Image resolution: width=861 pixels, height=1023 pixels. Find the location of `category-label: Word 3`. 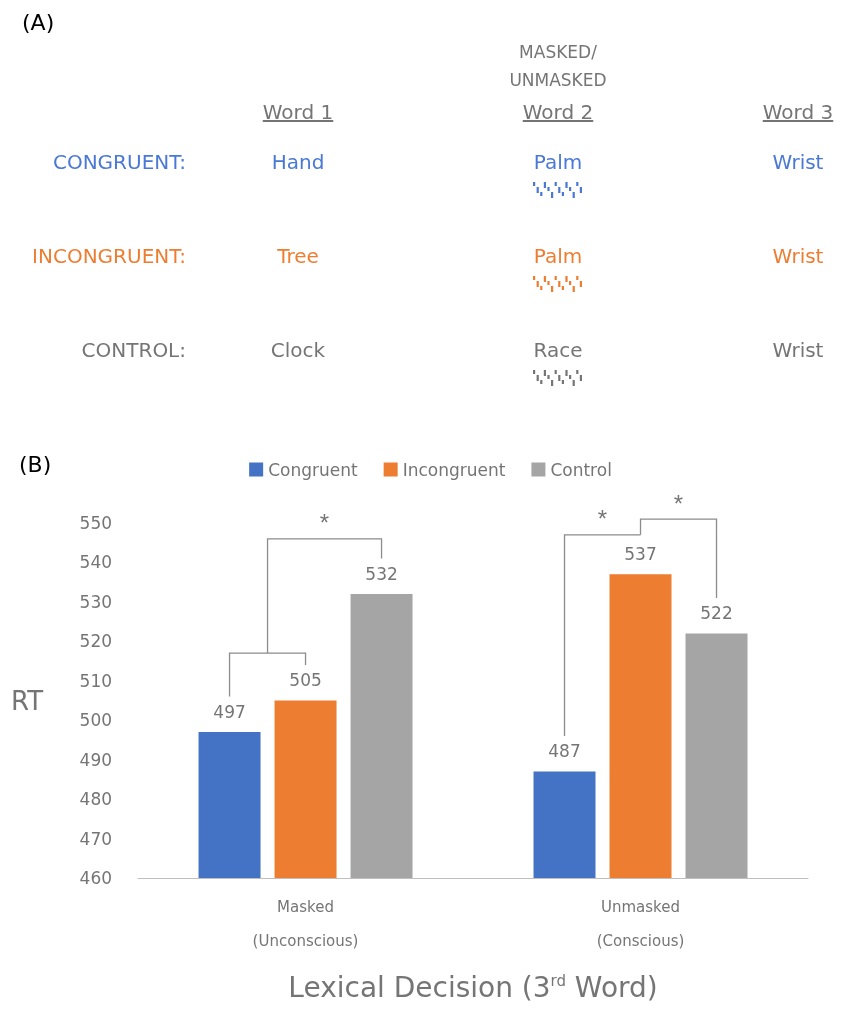

category-label: Word 3 is located at coordinates (798, 112).